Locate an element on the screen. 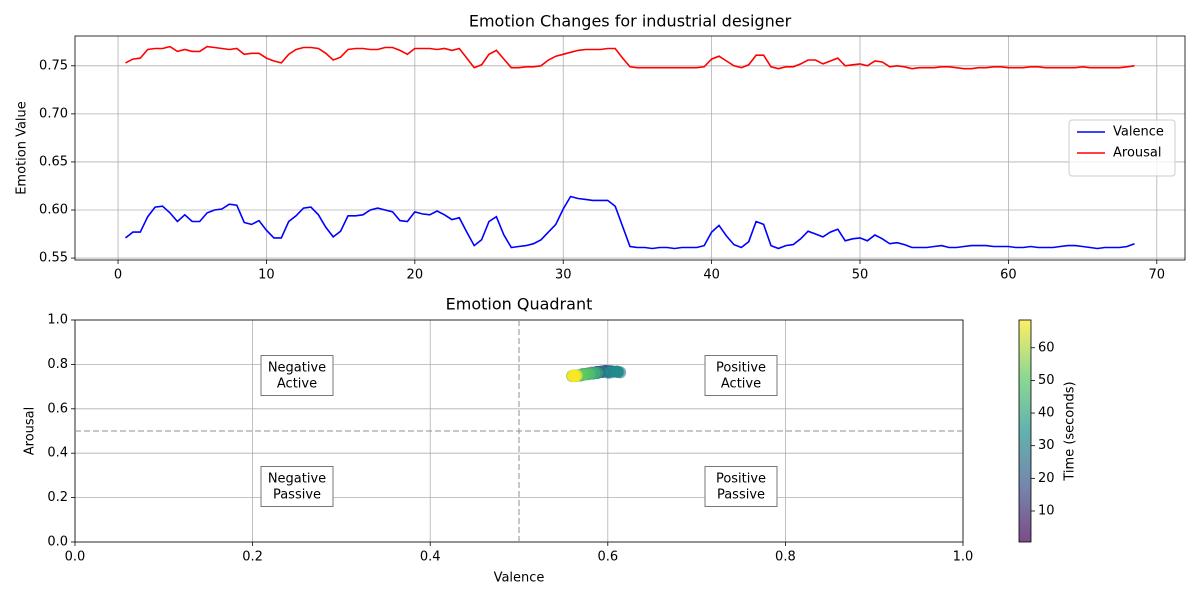 This screenshot has width=1200, height=600. colorbar is located at coordinates (1025, 431).